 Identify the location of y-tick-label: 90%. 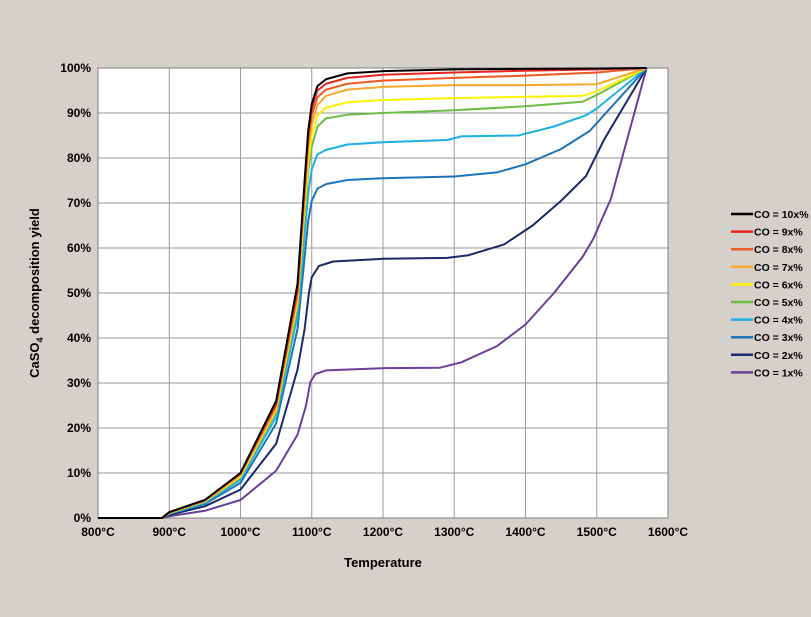
(79, 113).